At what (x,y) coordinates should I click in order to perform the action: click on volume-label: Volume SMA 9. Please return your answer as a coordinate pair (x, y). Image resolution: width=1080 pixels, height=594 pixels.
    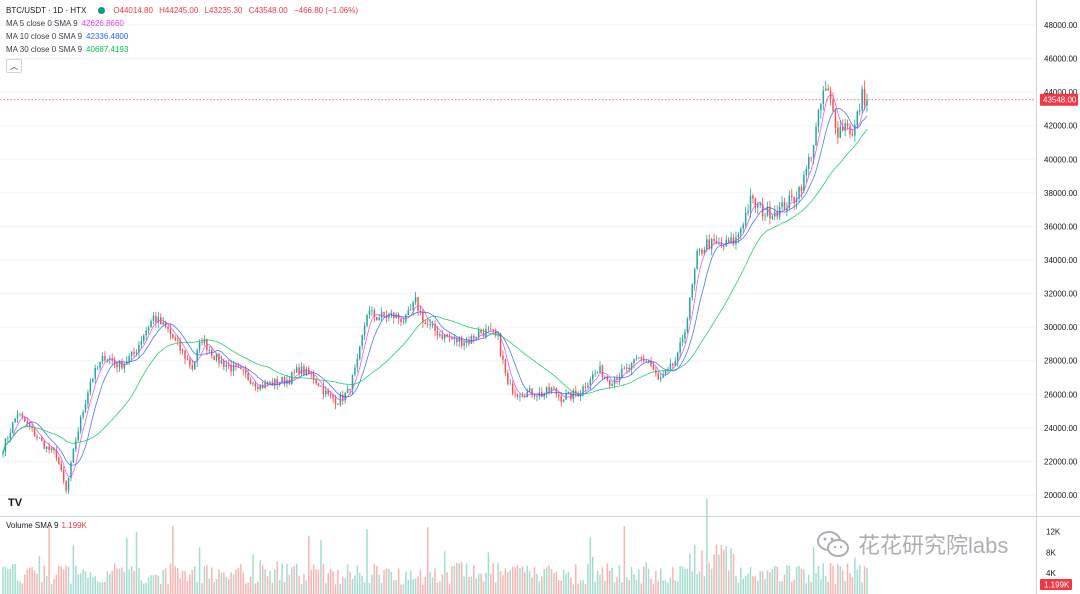
    Looking at the image, I should click on (32, 525).